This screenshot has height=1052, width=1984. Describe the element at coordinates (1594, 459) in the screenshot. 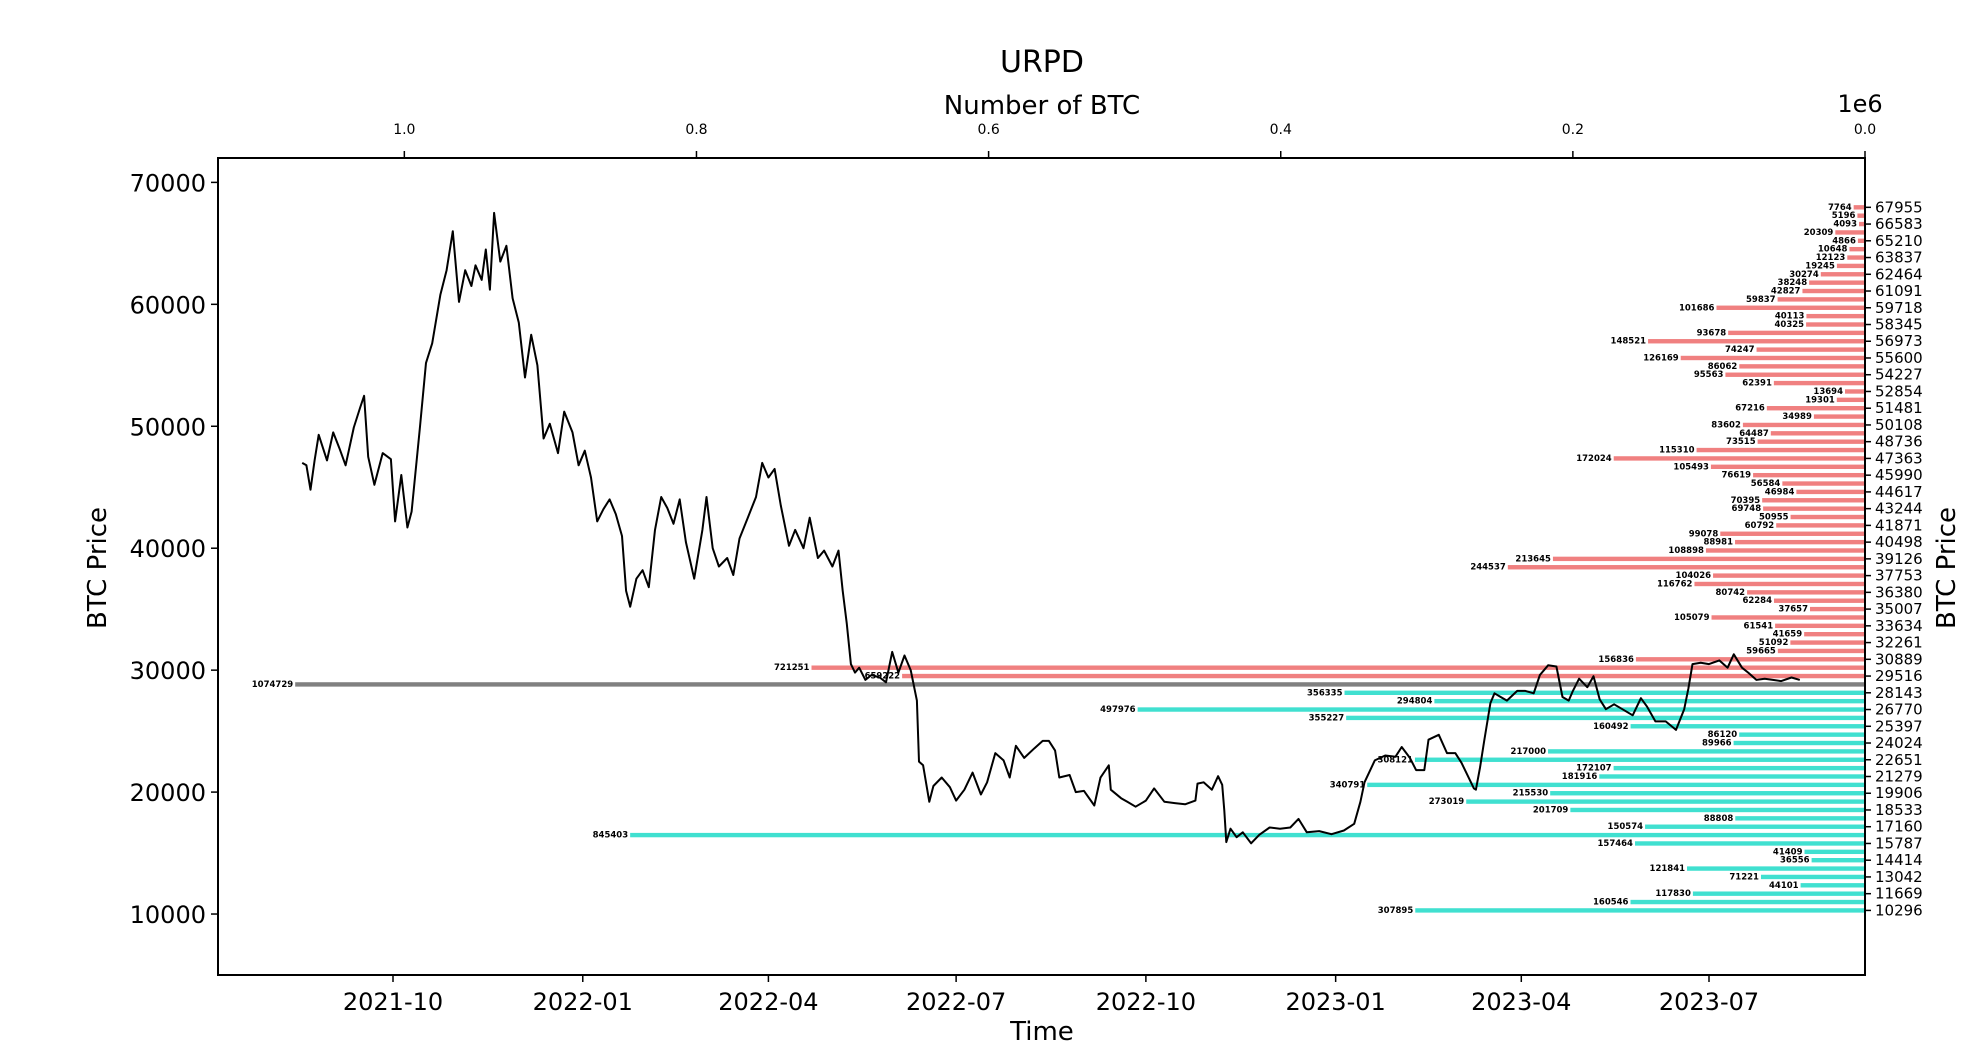

I see `urpd-bar-label: 172024` at that location.